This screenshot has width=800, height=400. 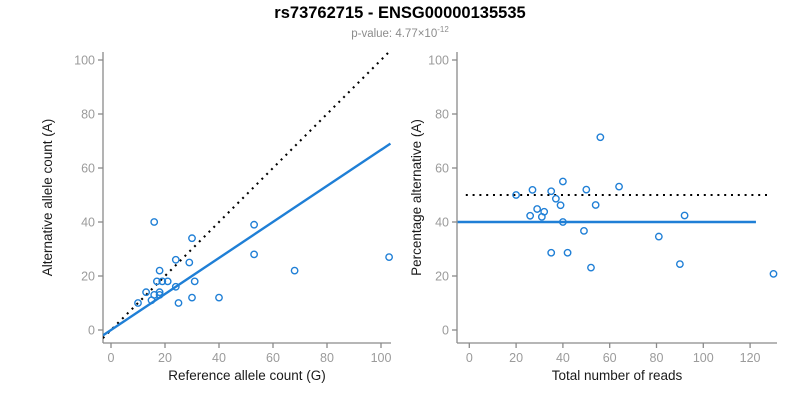 I want to click on y-axis-title: Percentage alternative (A), so click(x=416, y=197).